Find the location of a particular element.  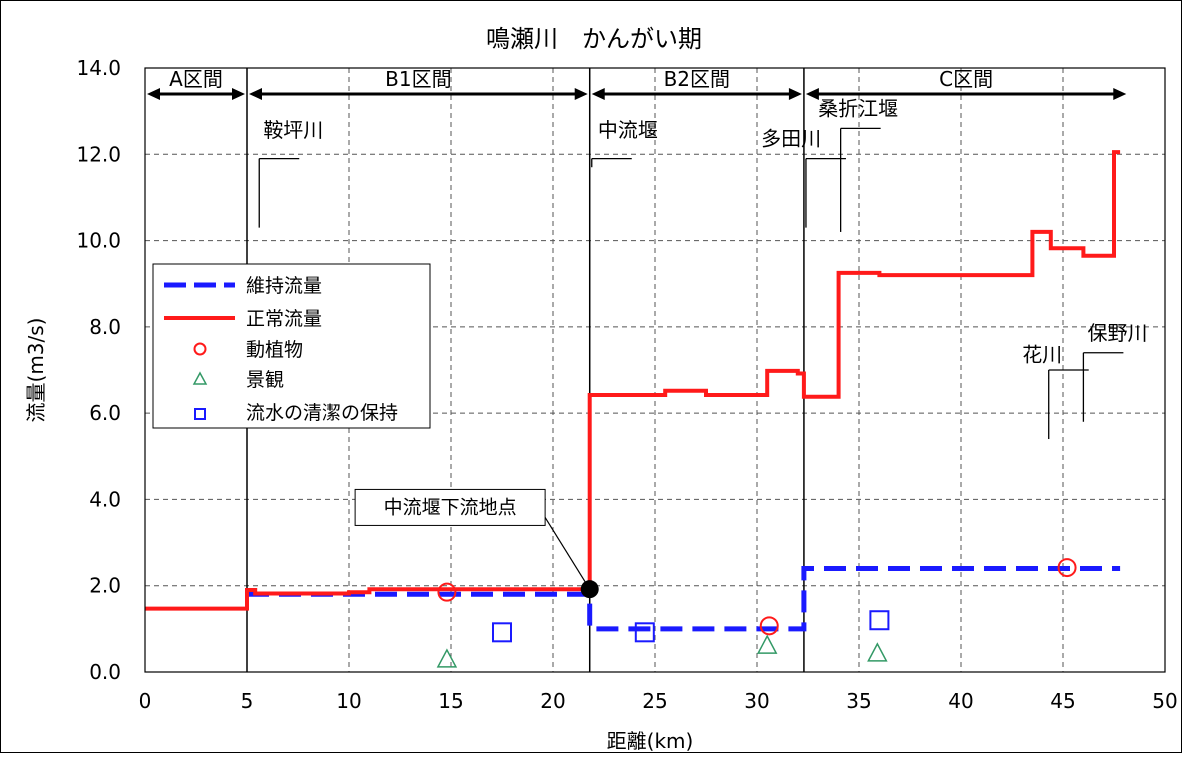

x-tick-label: 10 is located at coordinates (348, 701).